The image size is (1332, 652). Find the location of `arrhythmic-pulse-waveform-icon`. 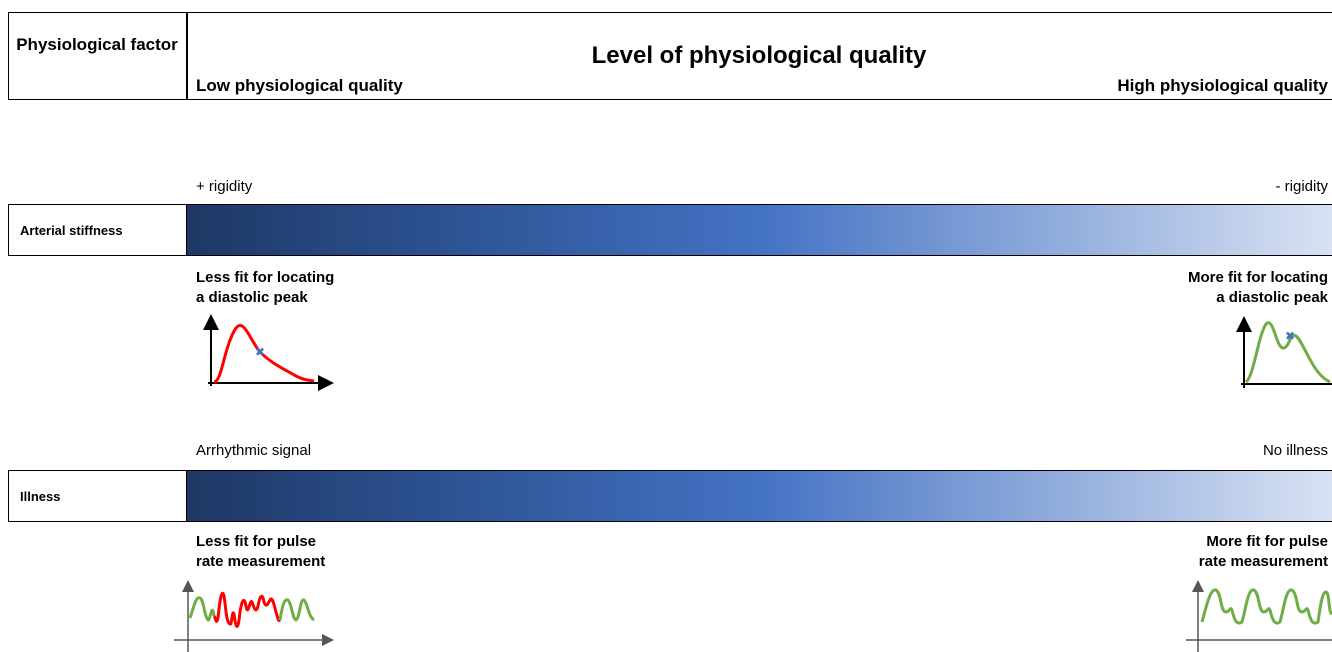

arrhythmic-pulse-waveform-icon is located at coordinates (254, 616).